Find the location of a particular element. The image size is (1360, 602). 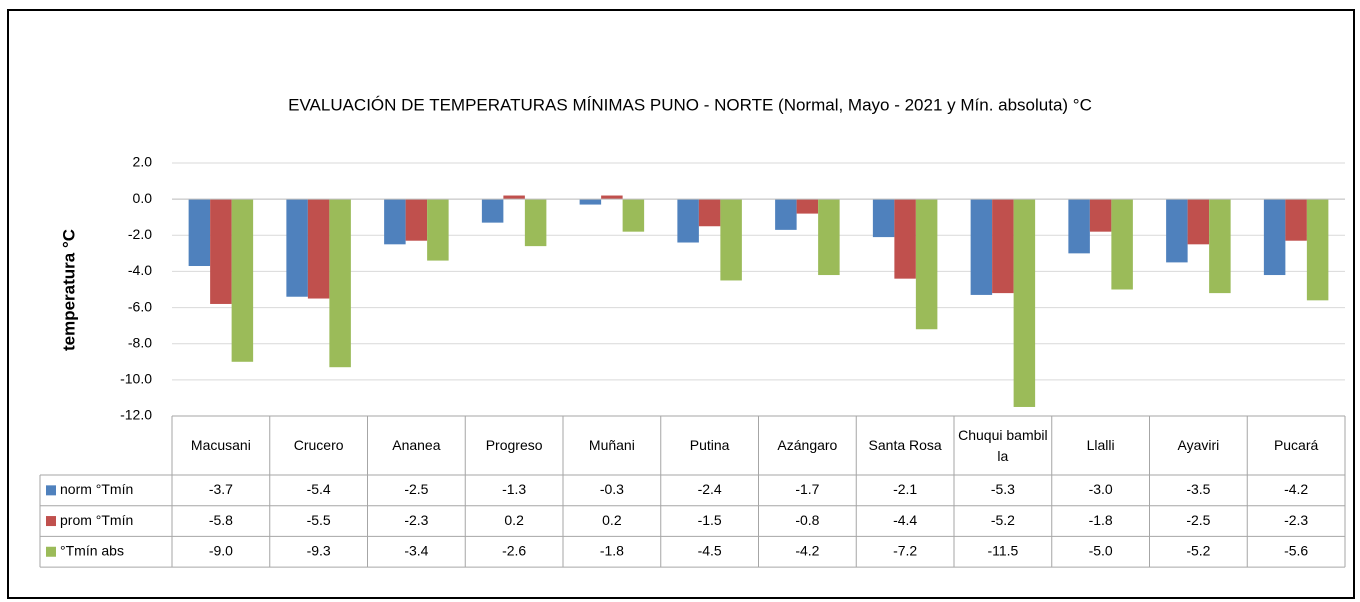

y-axis-label: temperatura °C is located at coordinates (68, 290).